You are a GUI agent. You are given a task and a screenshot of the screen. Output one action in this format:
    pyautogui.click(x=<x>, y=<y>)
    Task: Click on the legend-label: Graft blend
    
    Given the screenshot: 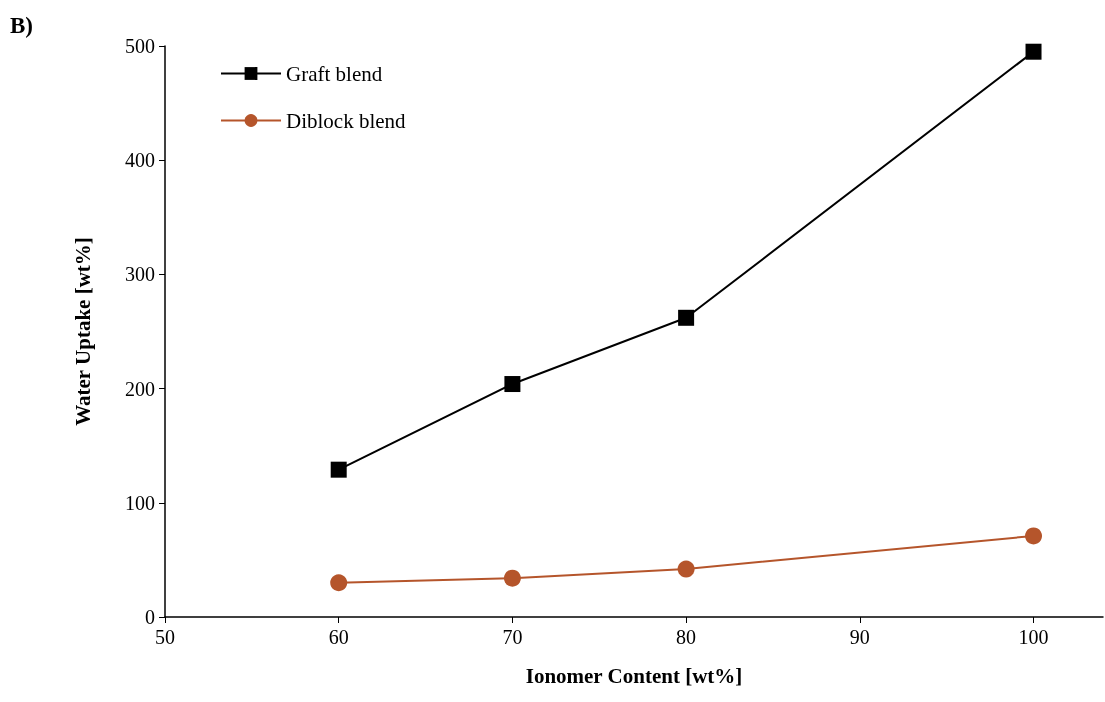 What is the action you would take?
    pyautogui.click(x=334, y=73)
    